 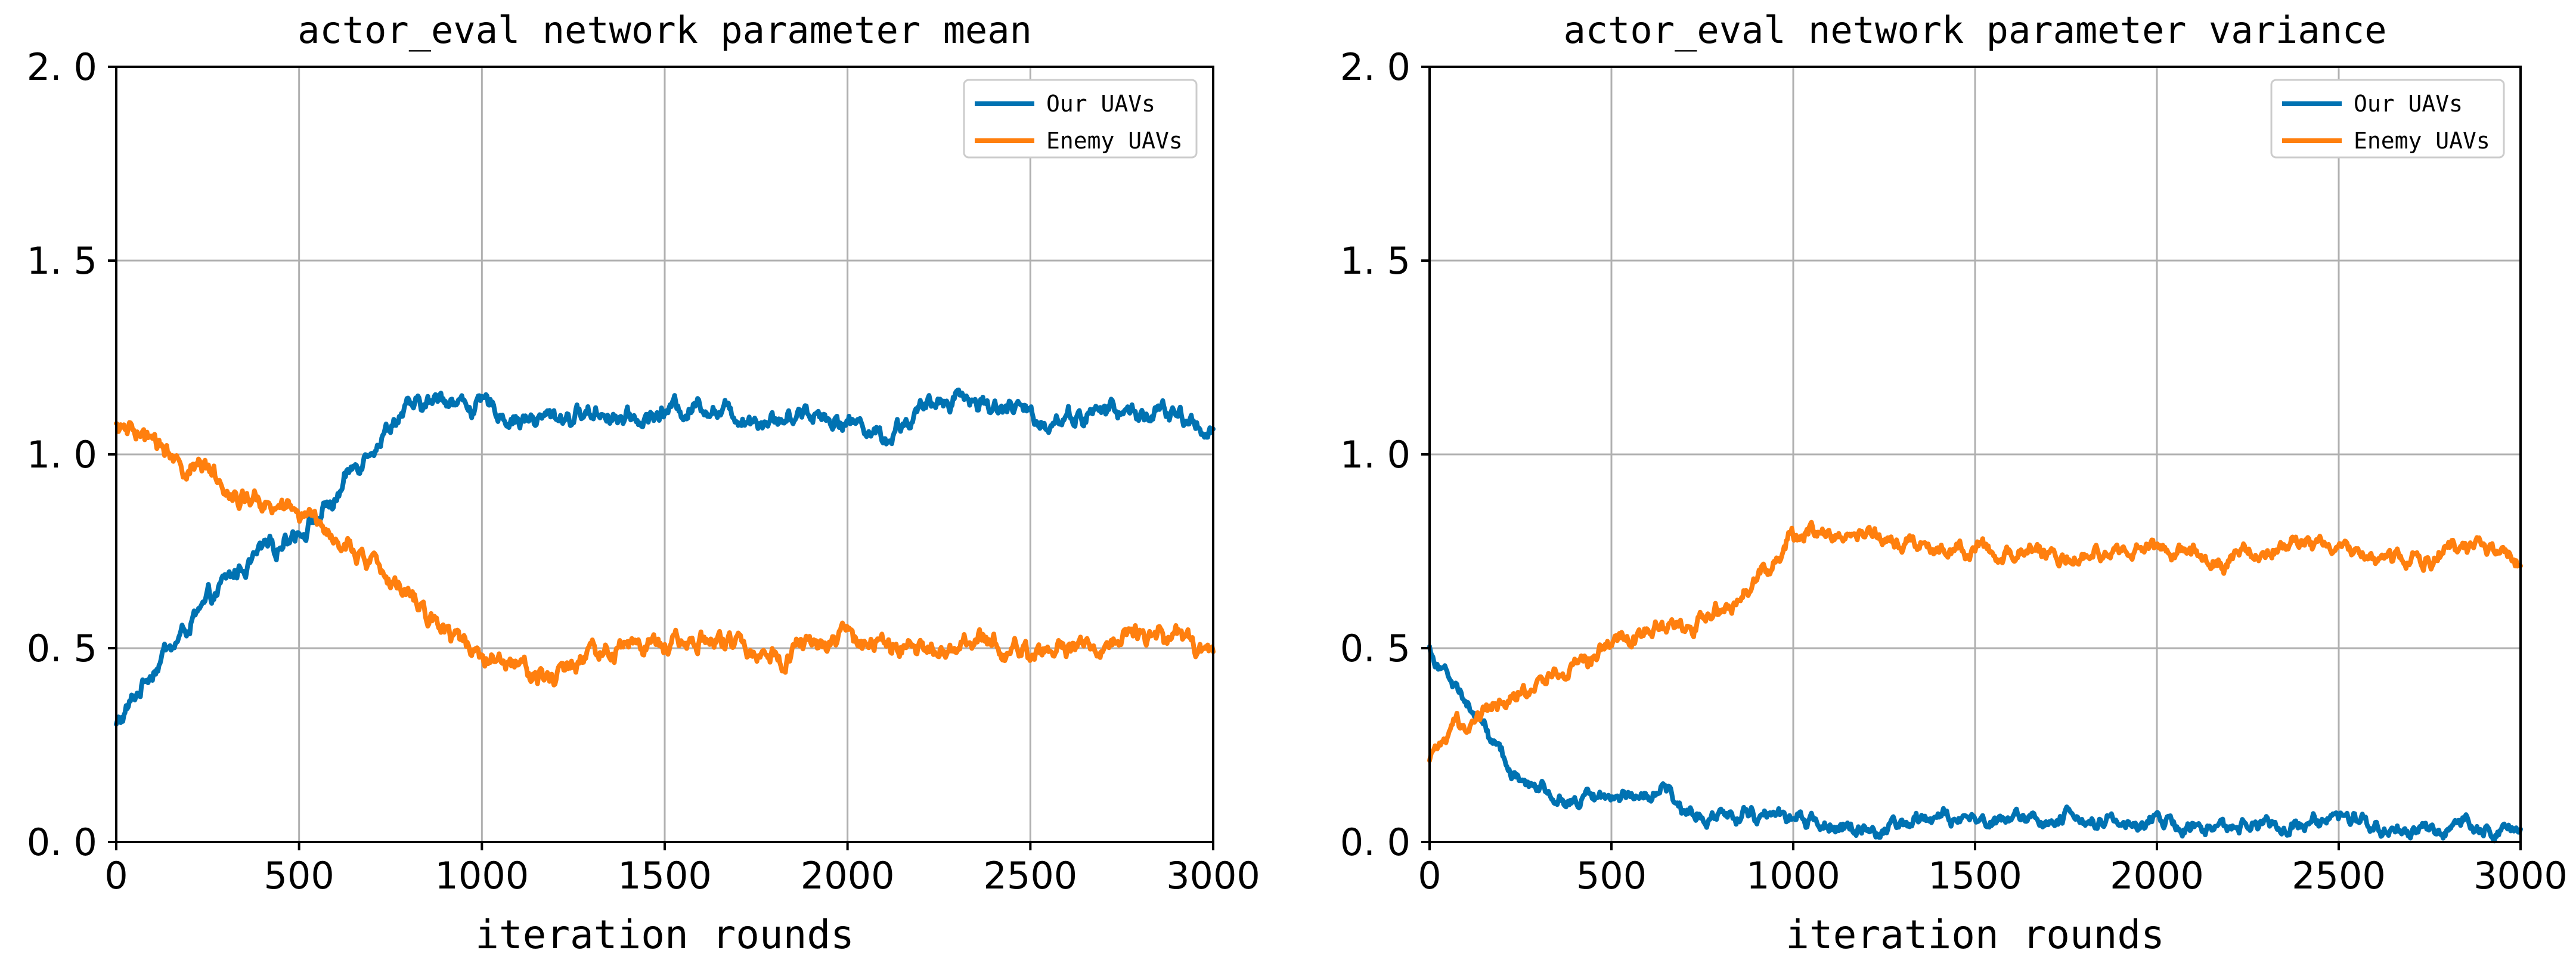 I want to click on series-layer, so click(x=1975, y=681).